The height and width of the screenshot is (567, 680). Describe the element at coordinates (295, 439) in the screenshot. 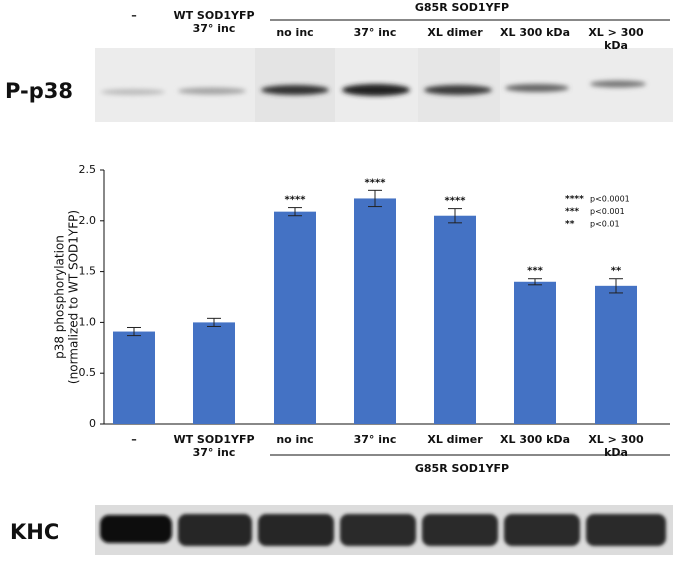

I see `x-tick-label: no inc` at that location.